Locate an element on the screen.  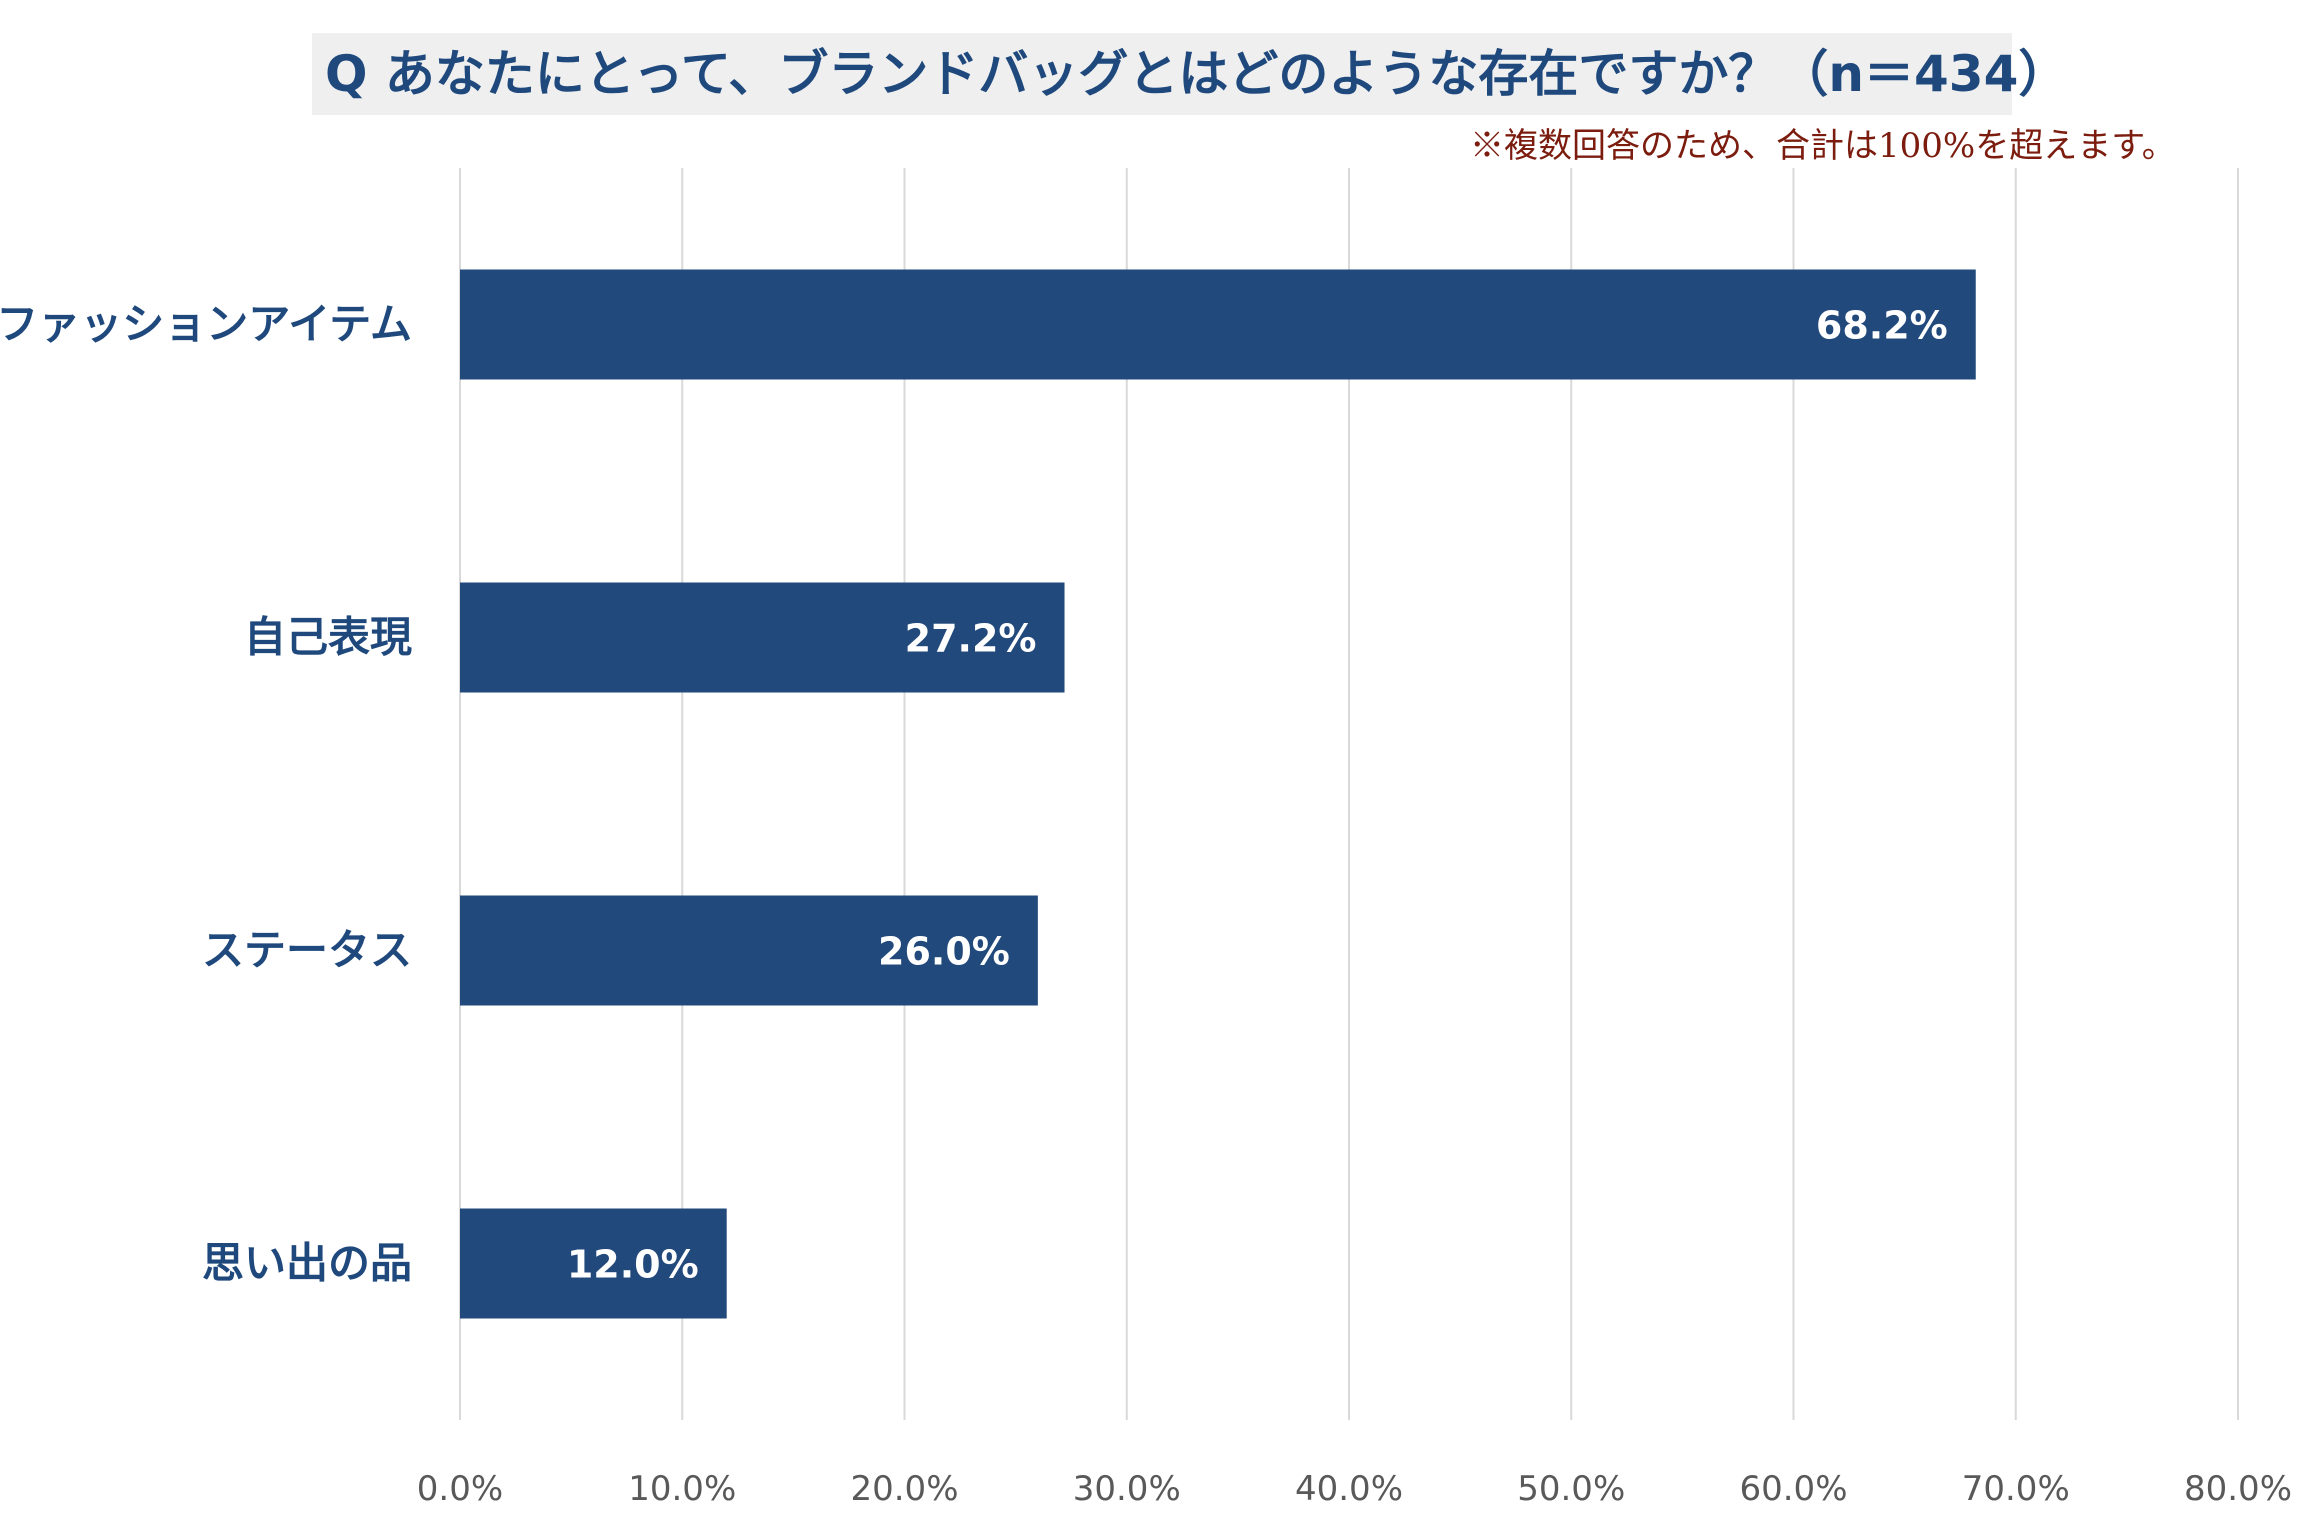
x-tick-label: 10.0% is located at coordinates (682, 1489).